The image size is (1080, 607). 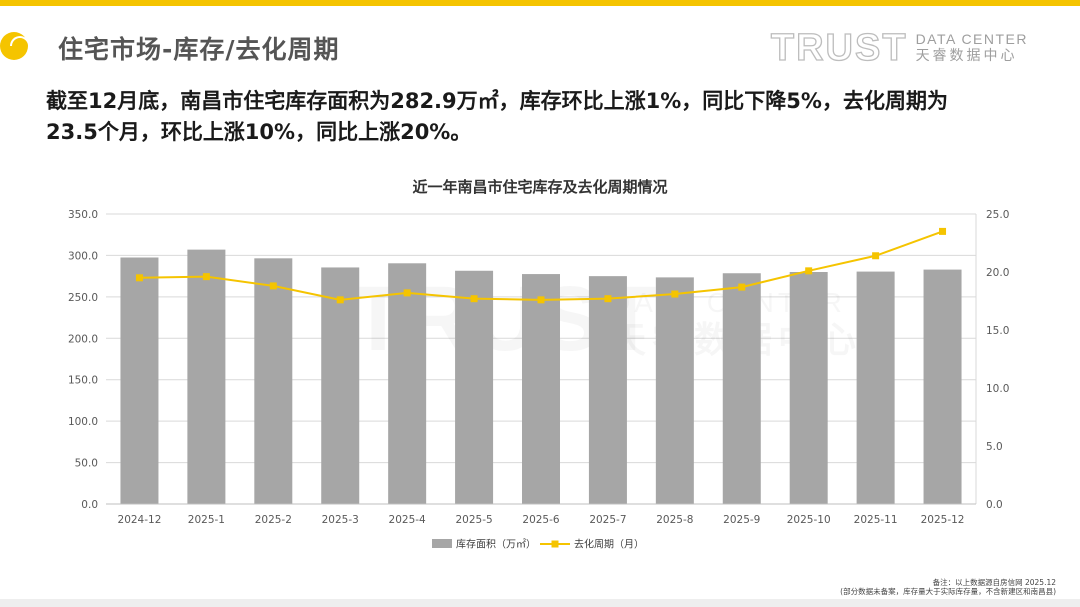 What do you see at coordinates (943, 520) in the screenshot?
I see `x-axis-tick-label: 2025-12` at bounding box center [943, 520].